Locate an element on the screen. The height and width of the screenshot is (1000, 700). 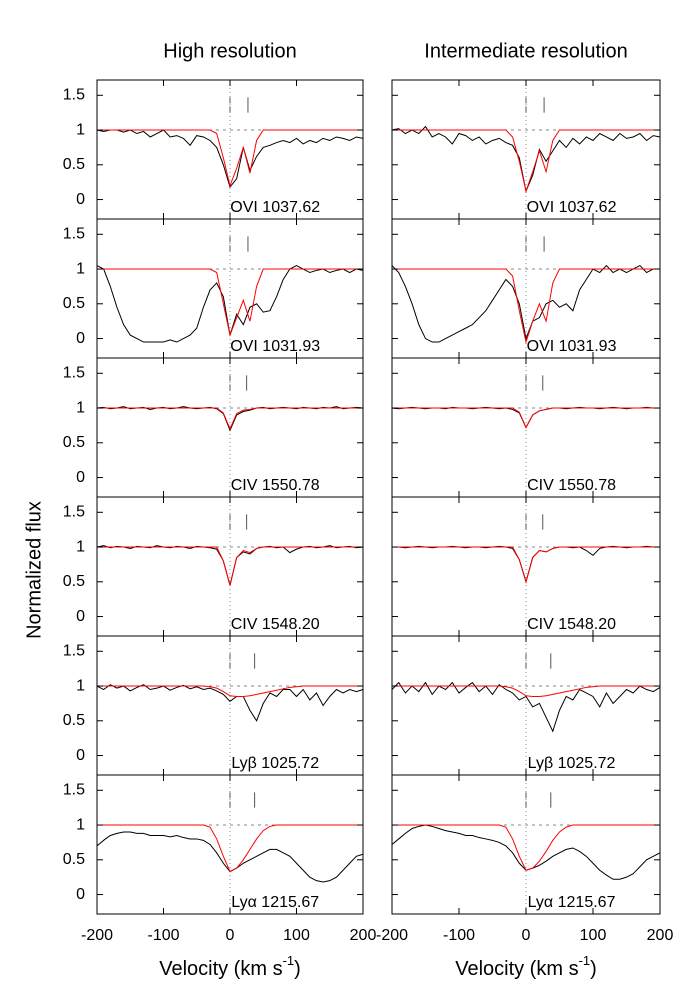
column-title: Intermediate resolution is located at coordinates (525, 51).